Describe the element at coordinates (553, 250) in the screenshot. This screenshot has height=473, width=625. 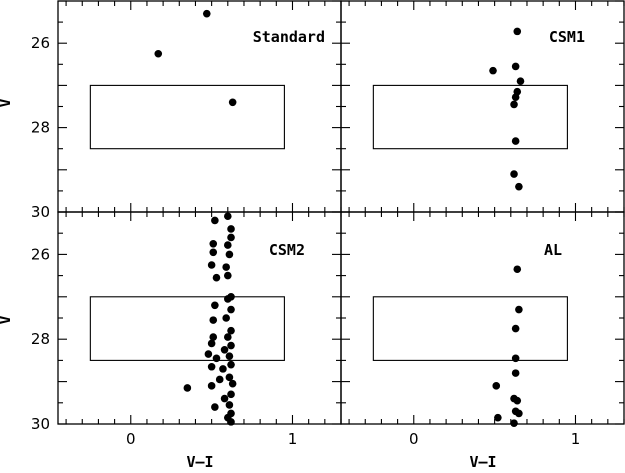
I see `panel-label: AL` at that location.